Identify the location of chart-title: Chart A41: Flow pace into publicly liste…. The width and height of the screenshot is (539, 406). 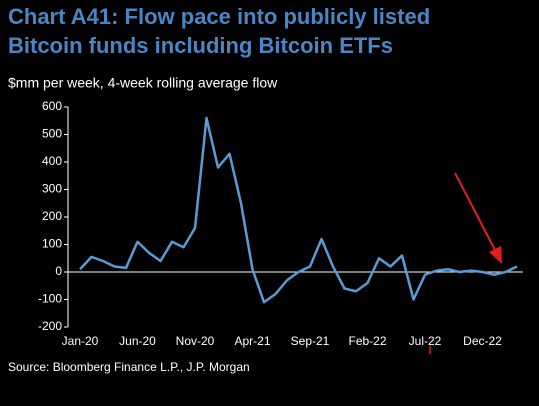
(219, 16).